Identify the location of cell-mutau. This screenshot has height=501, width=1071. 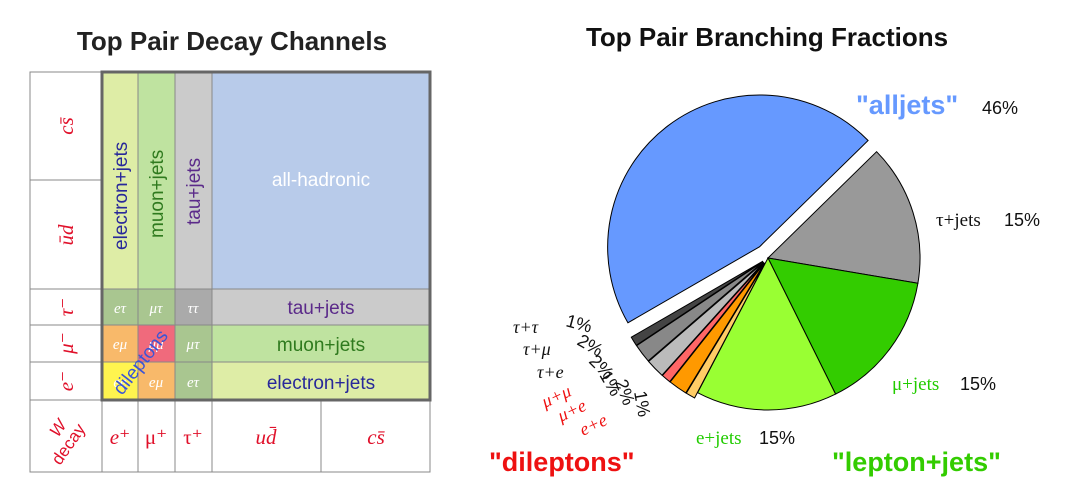
(156, 307).